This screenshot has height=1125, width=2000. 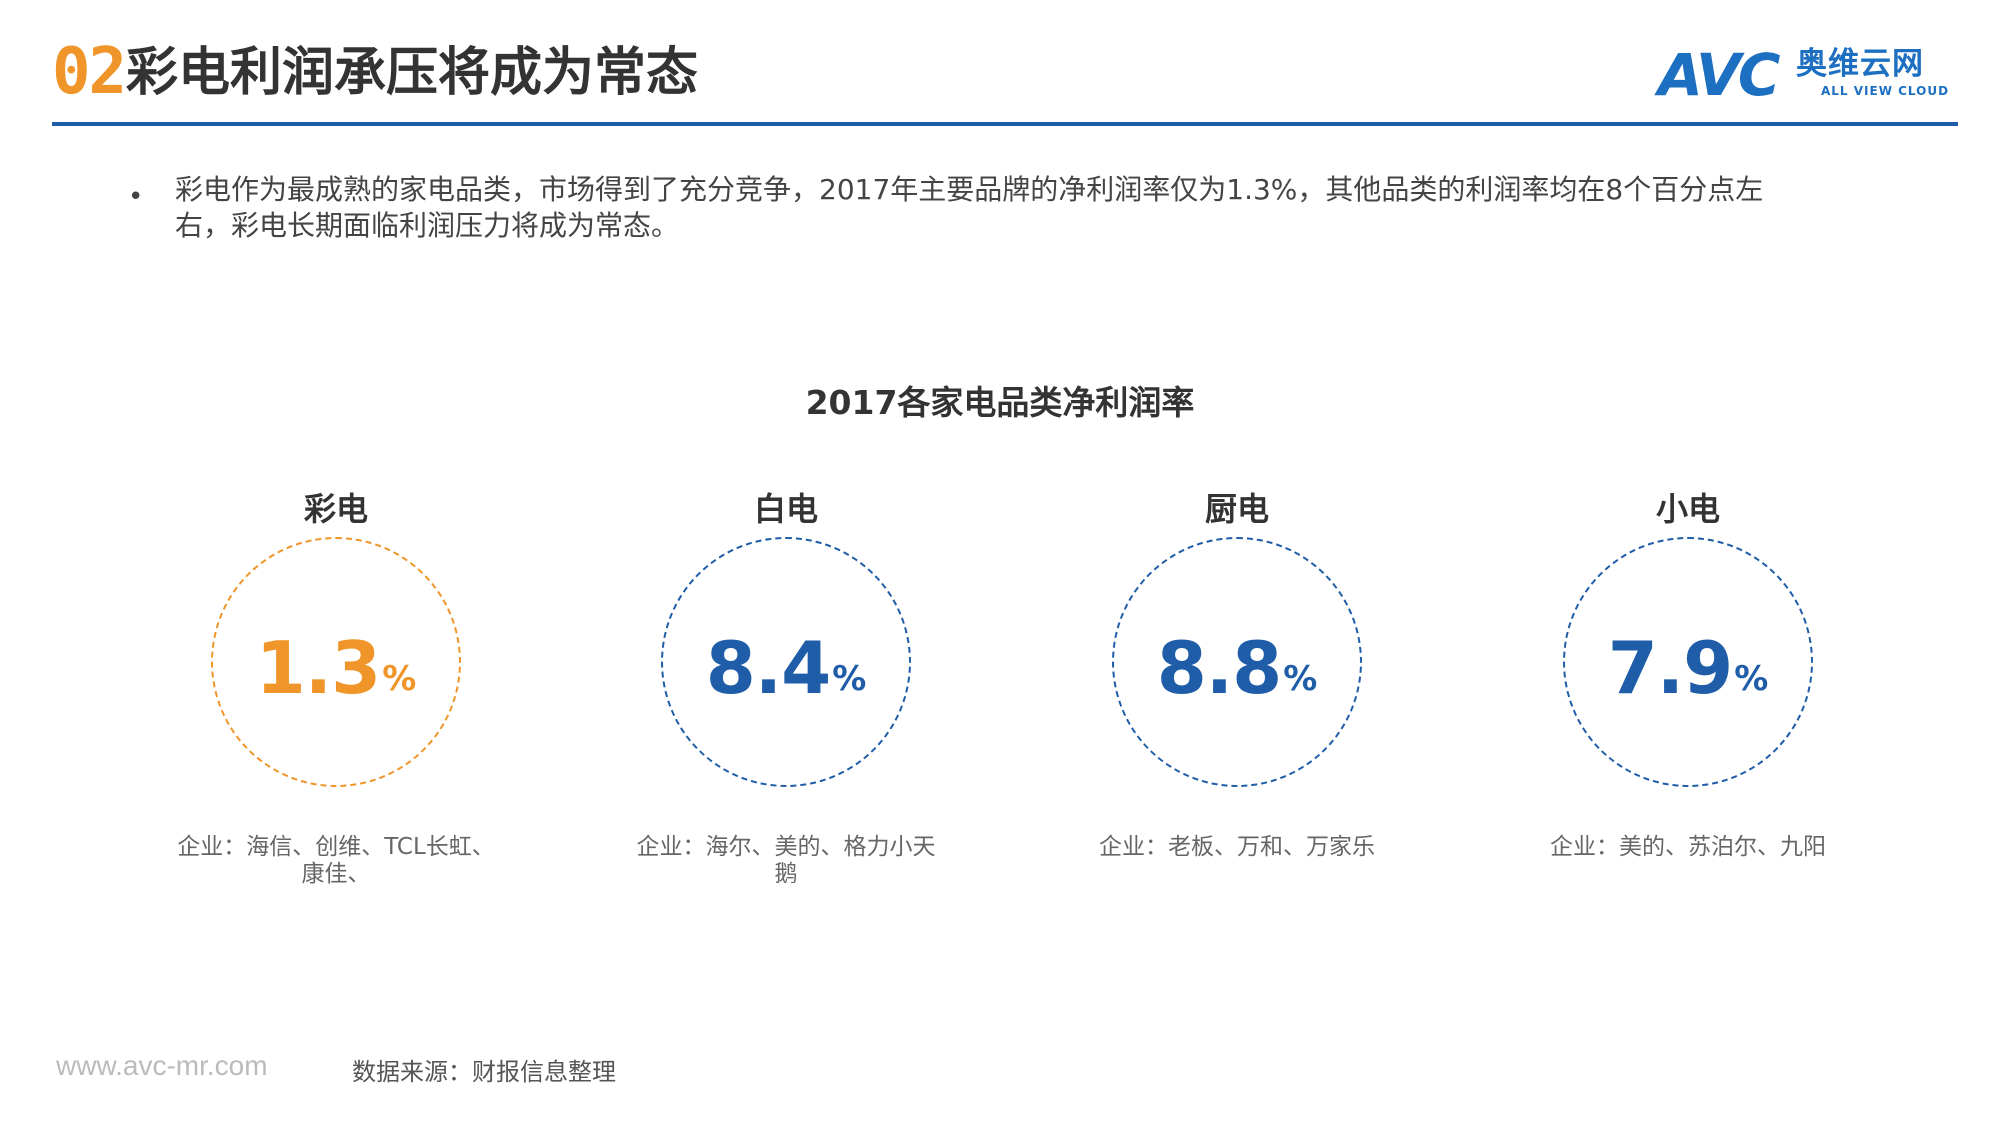 What do you see at coordinates (1000, 402) in the screenshot?
I see `chart-title: 2017各家电品类净利润率` at bounding box center [1000, 402].